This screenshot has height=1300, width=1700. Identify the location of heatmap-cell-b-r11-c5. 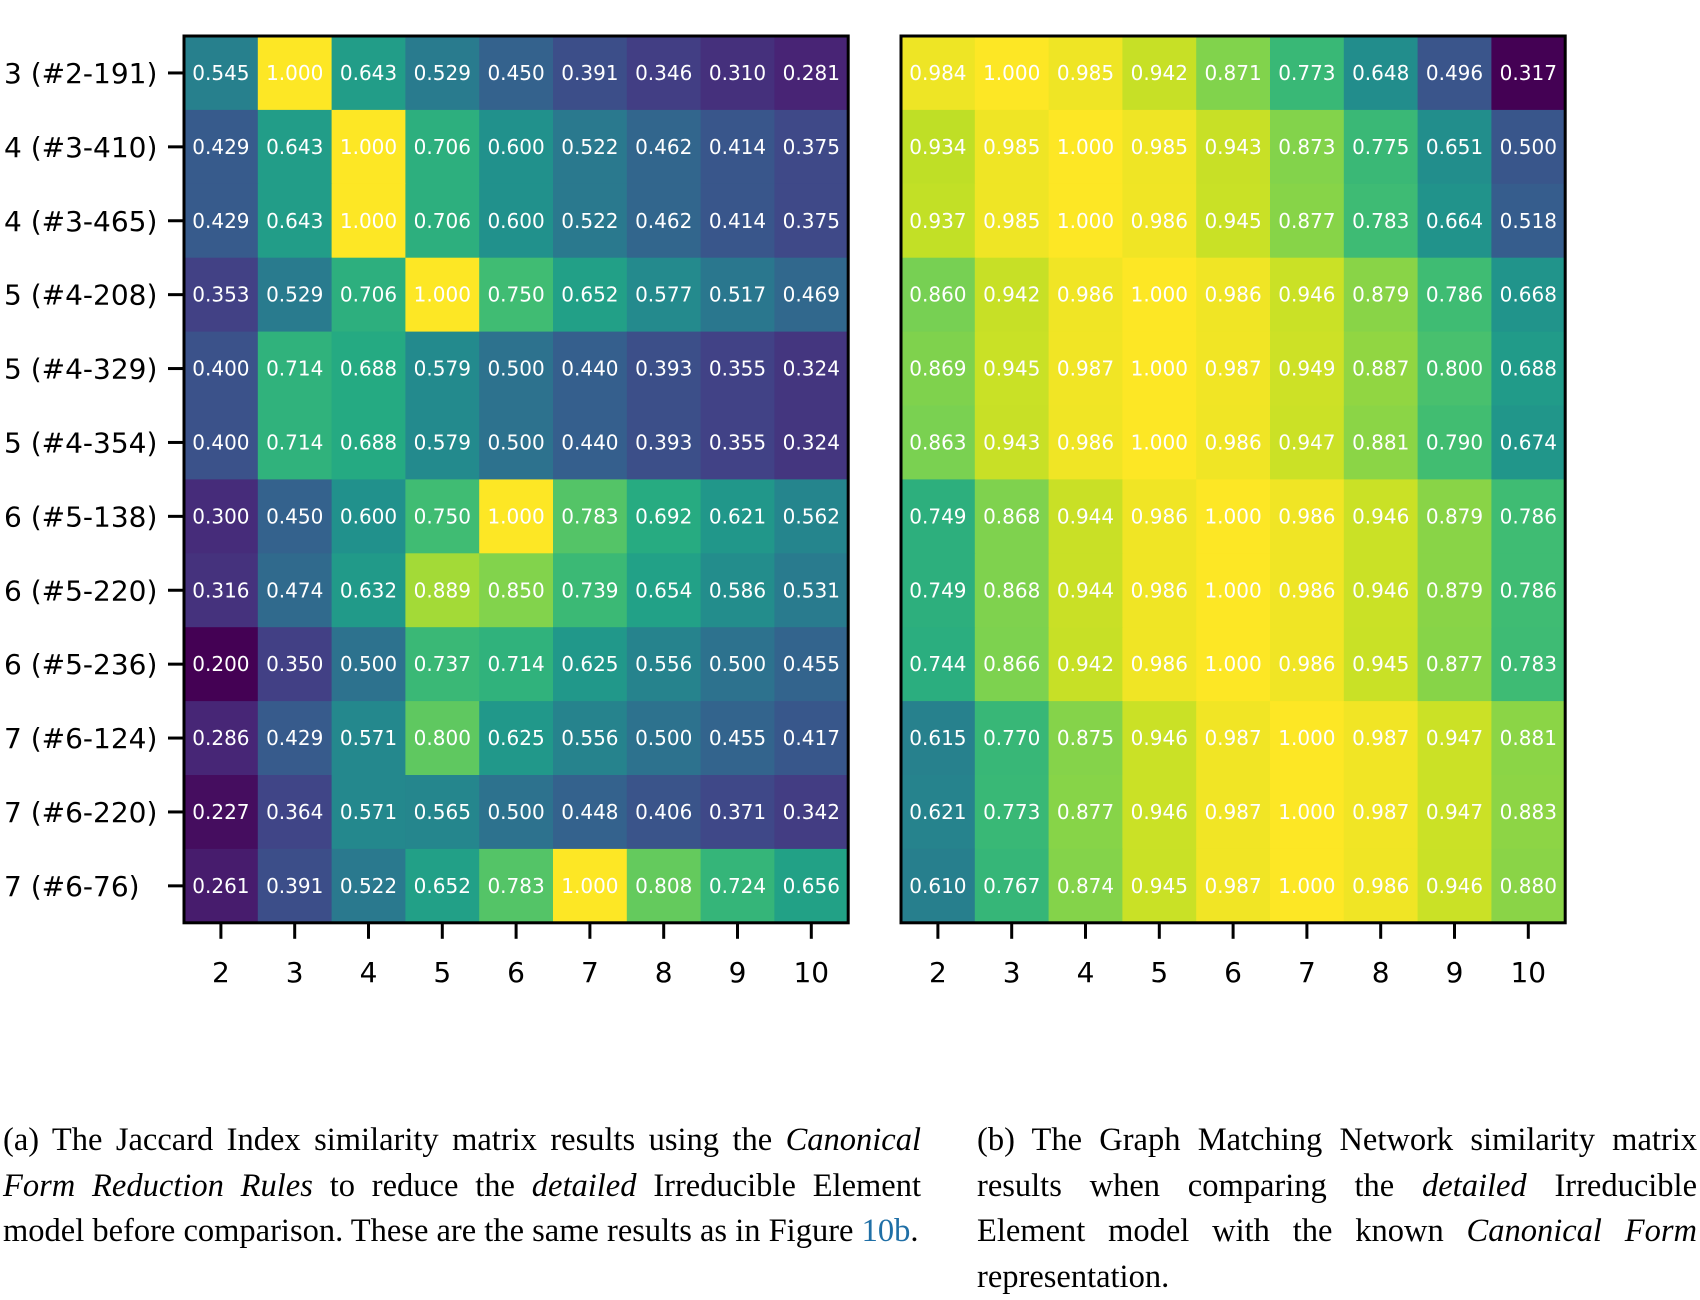
(1307, 886).